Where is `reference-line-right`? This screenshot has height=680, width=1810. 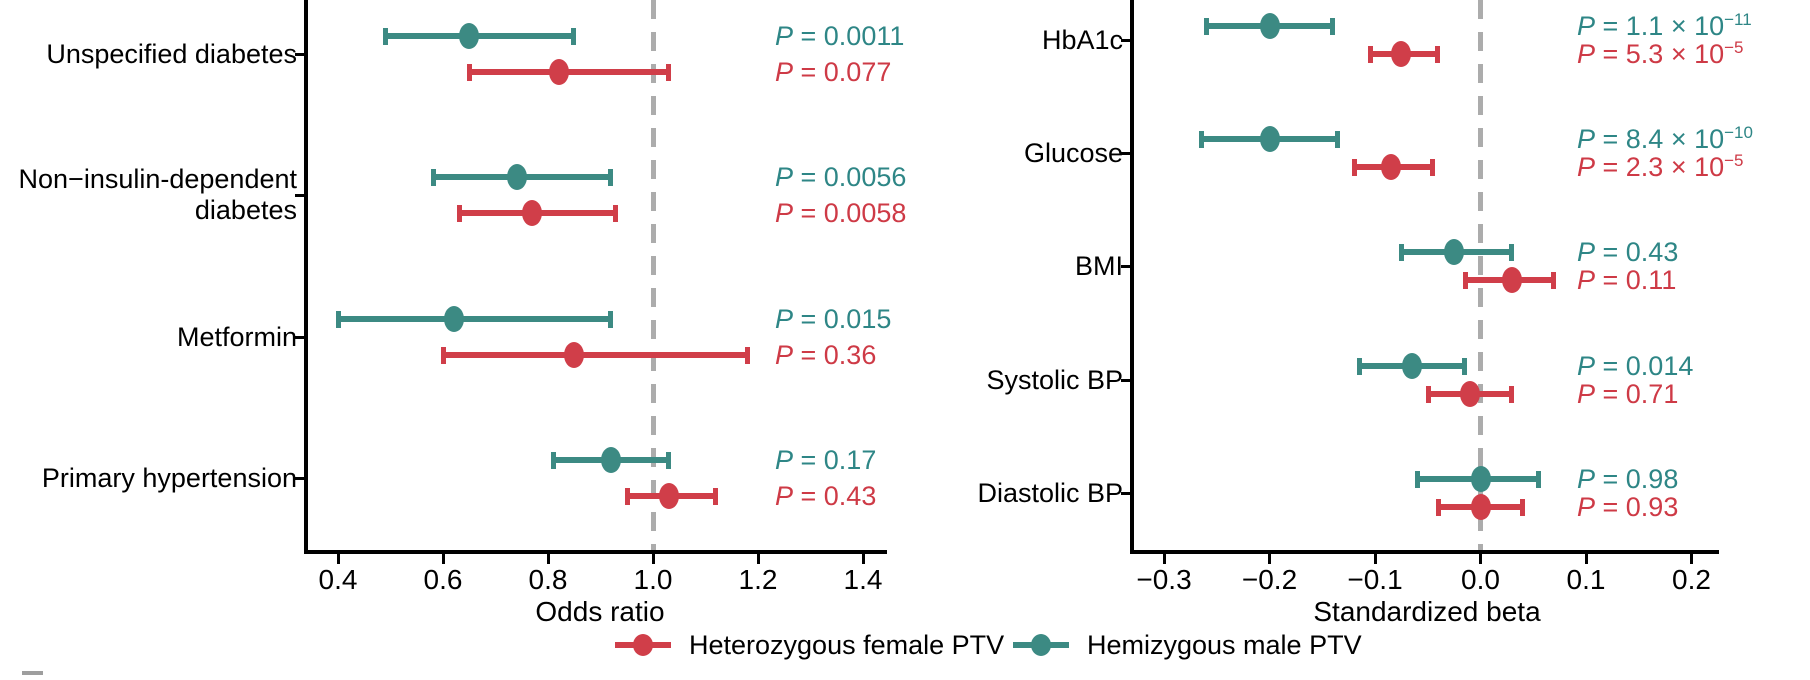
reference-line-right is located at coordinates (1480, 275).